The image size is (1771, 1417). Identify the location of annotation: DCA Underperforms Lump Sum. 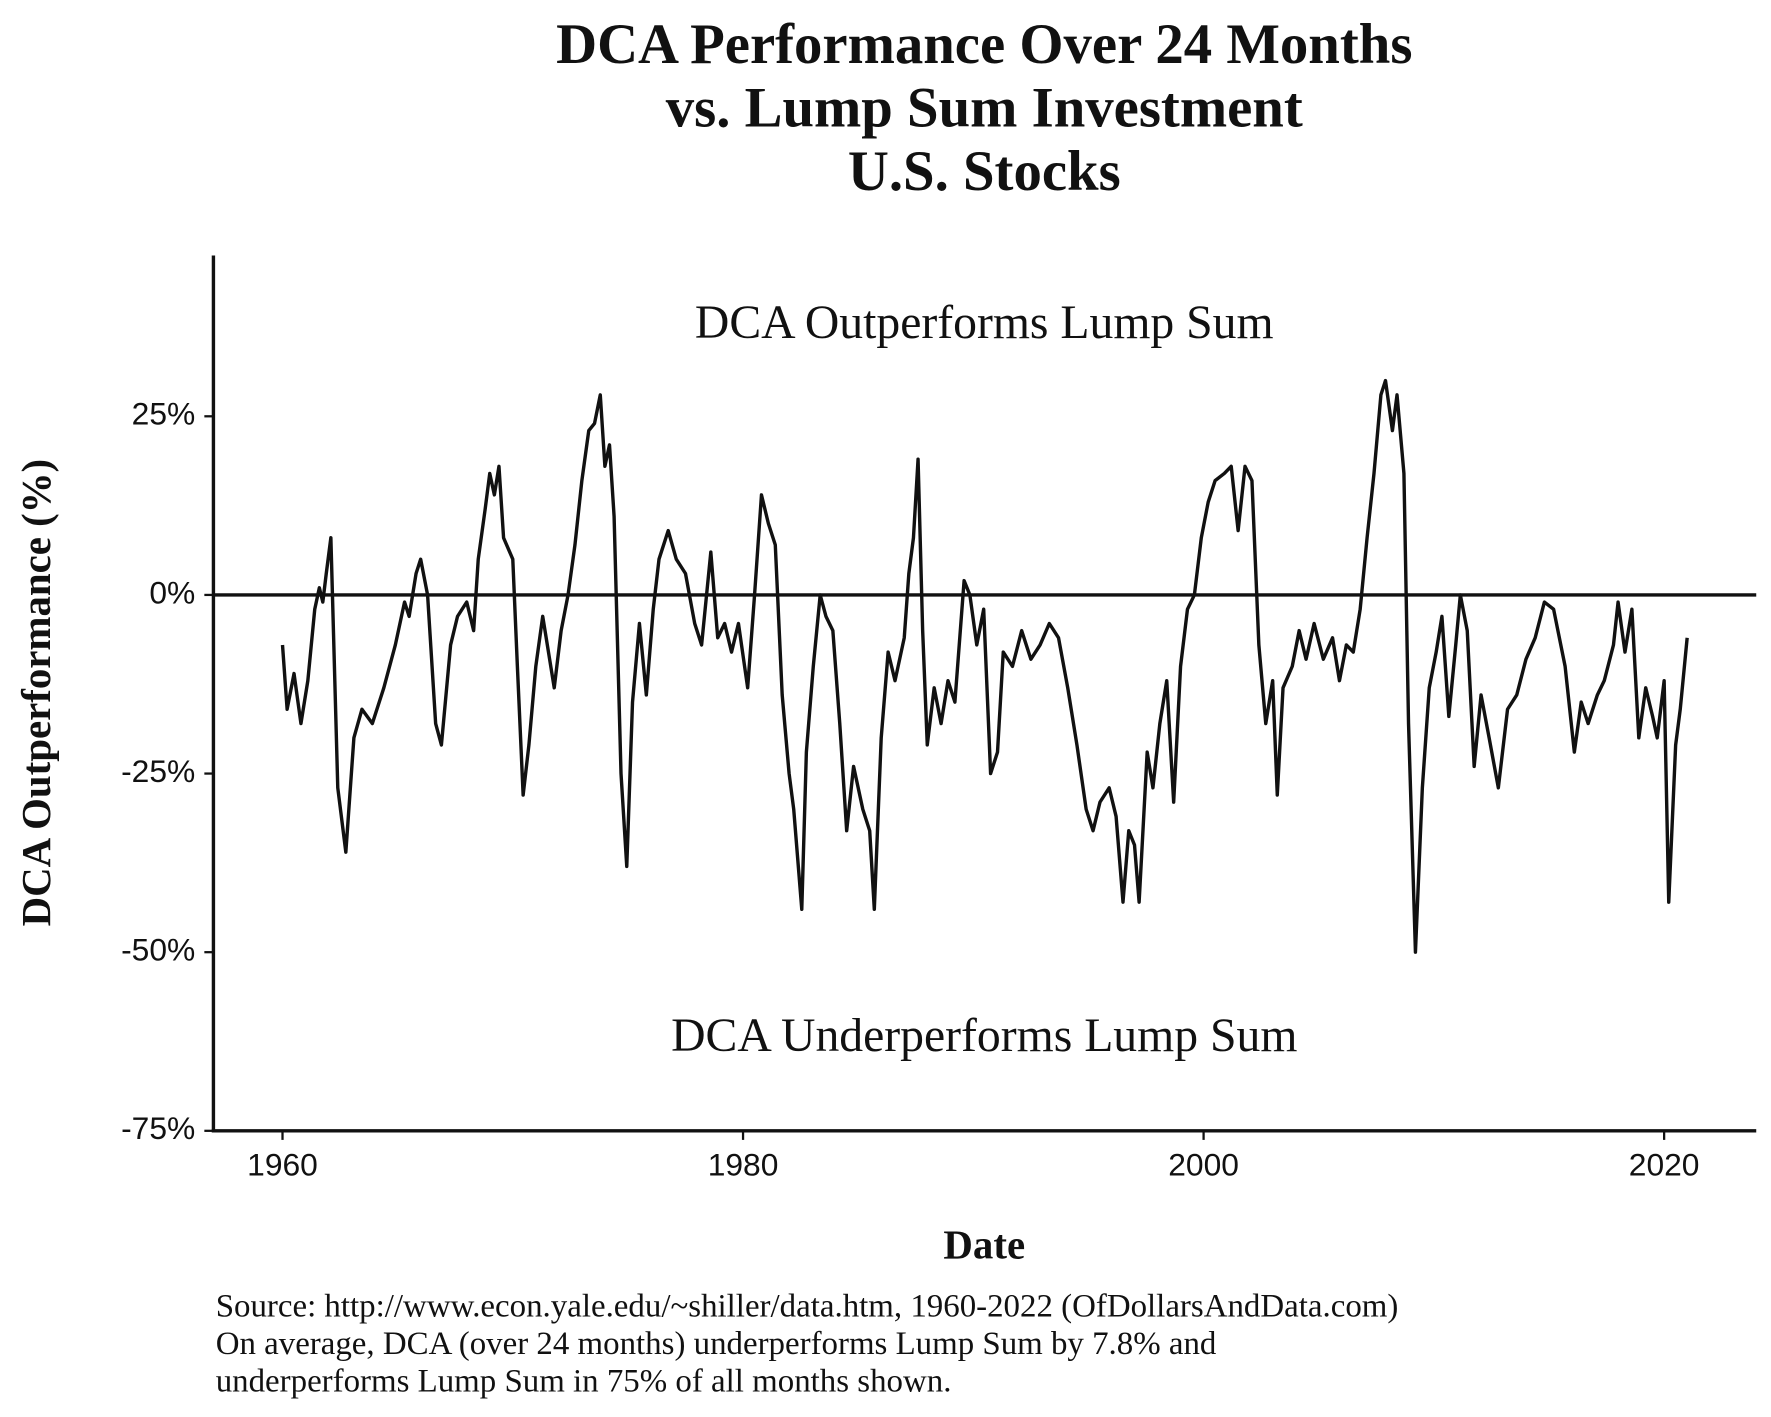
(984, 1036).